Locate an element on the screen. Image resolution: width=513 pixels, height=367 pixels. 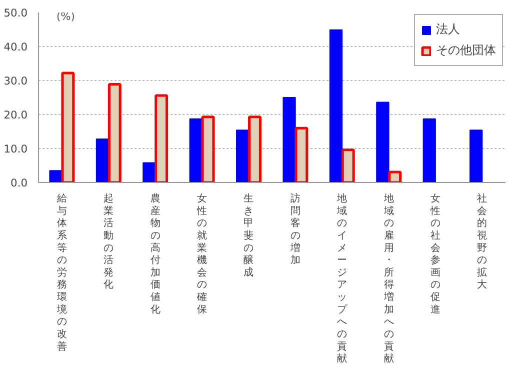
y-tick-label: 10.0 is located at coordinates (16, 149).